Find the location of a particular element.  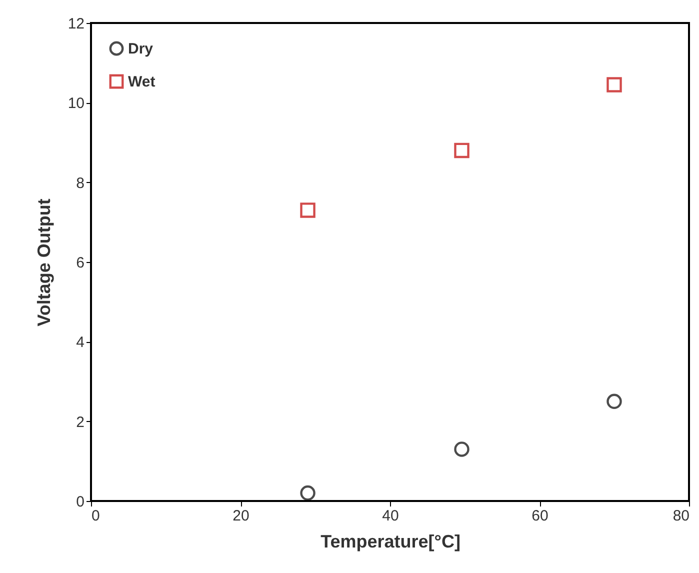

y-tick-label: 10 is located at coordinates (76, 103).